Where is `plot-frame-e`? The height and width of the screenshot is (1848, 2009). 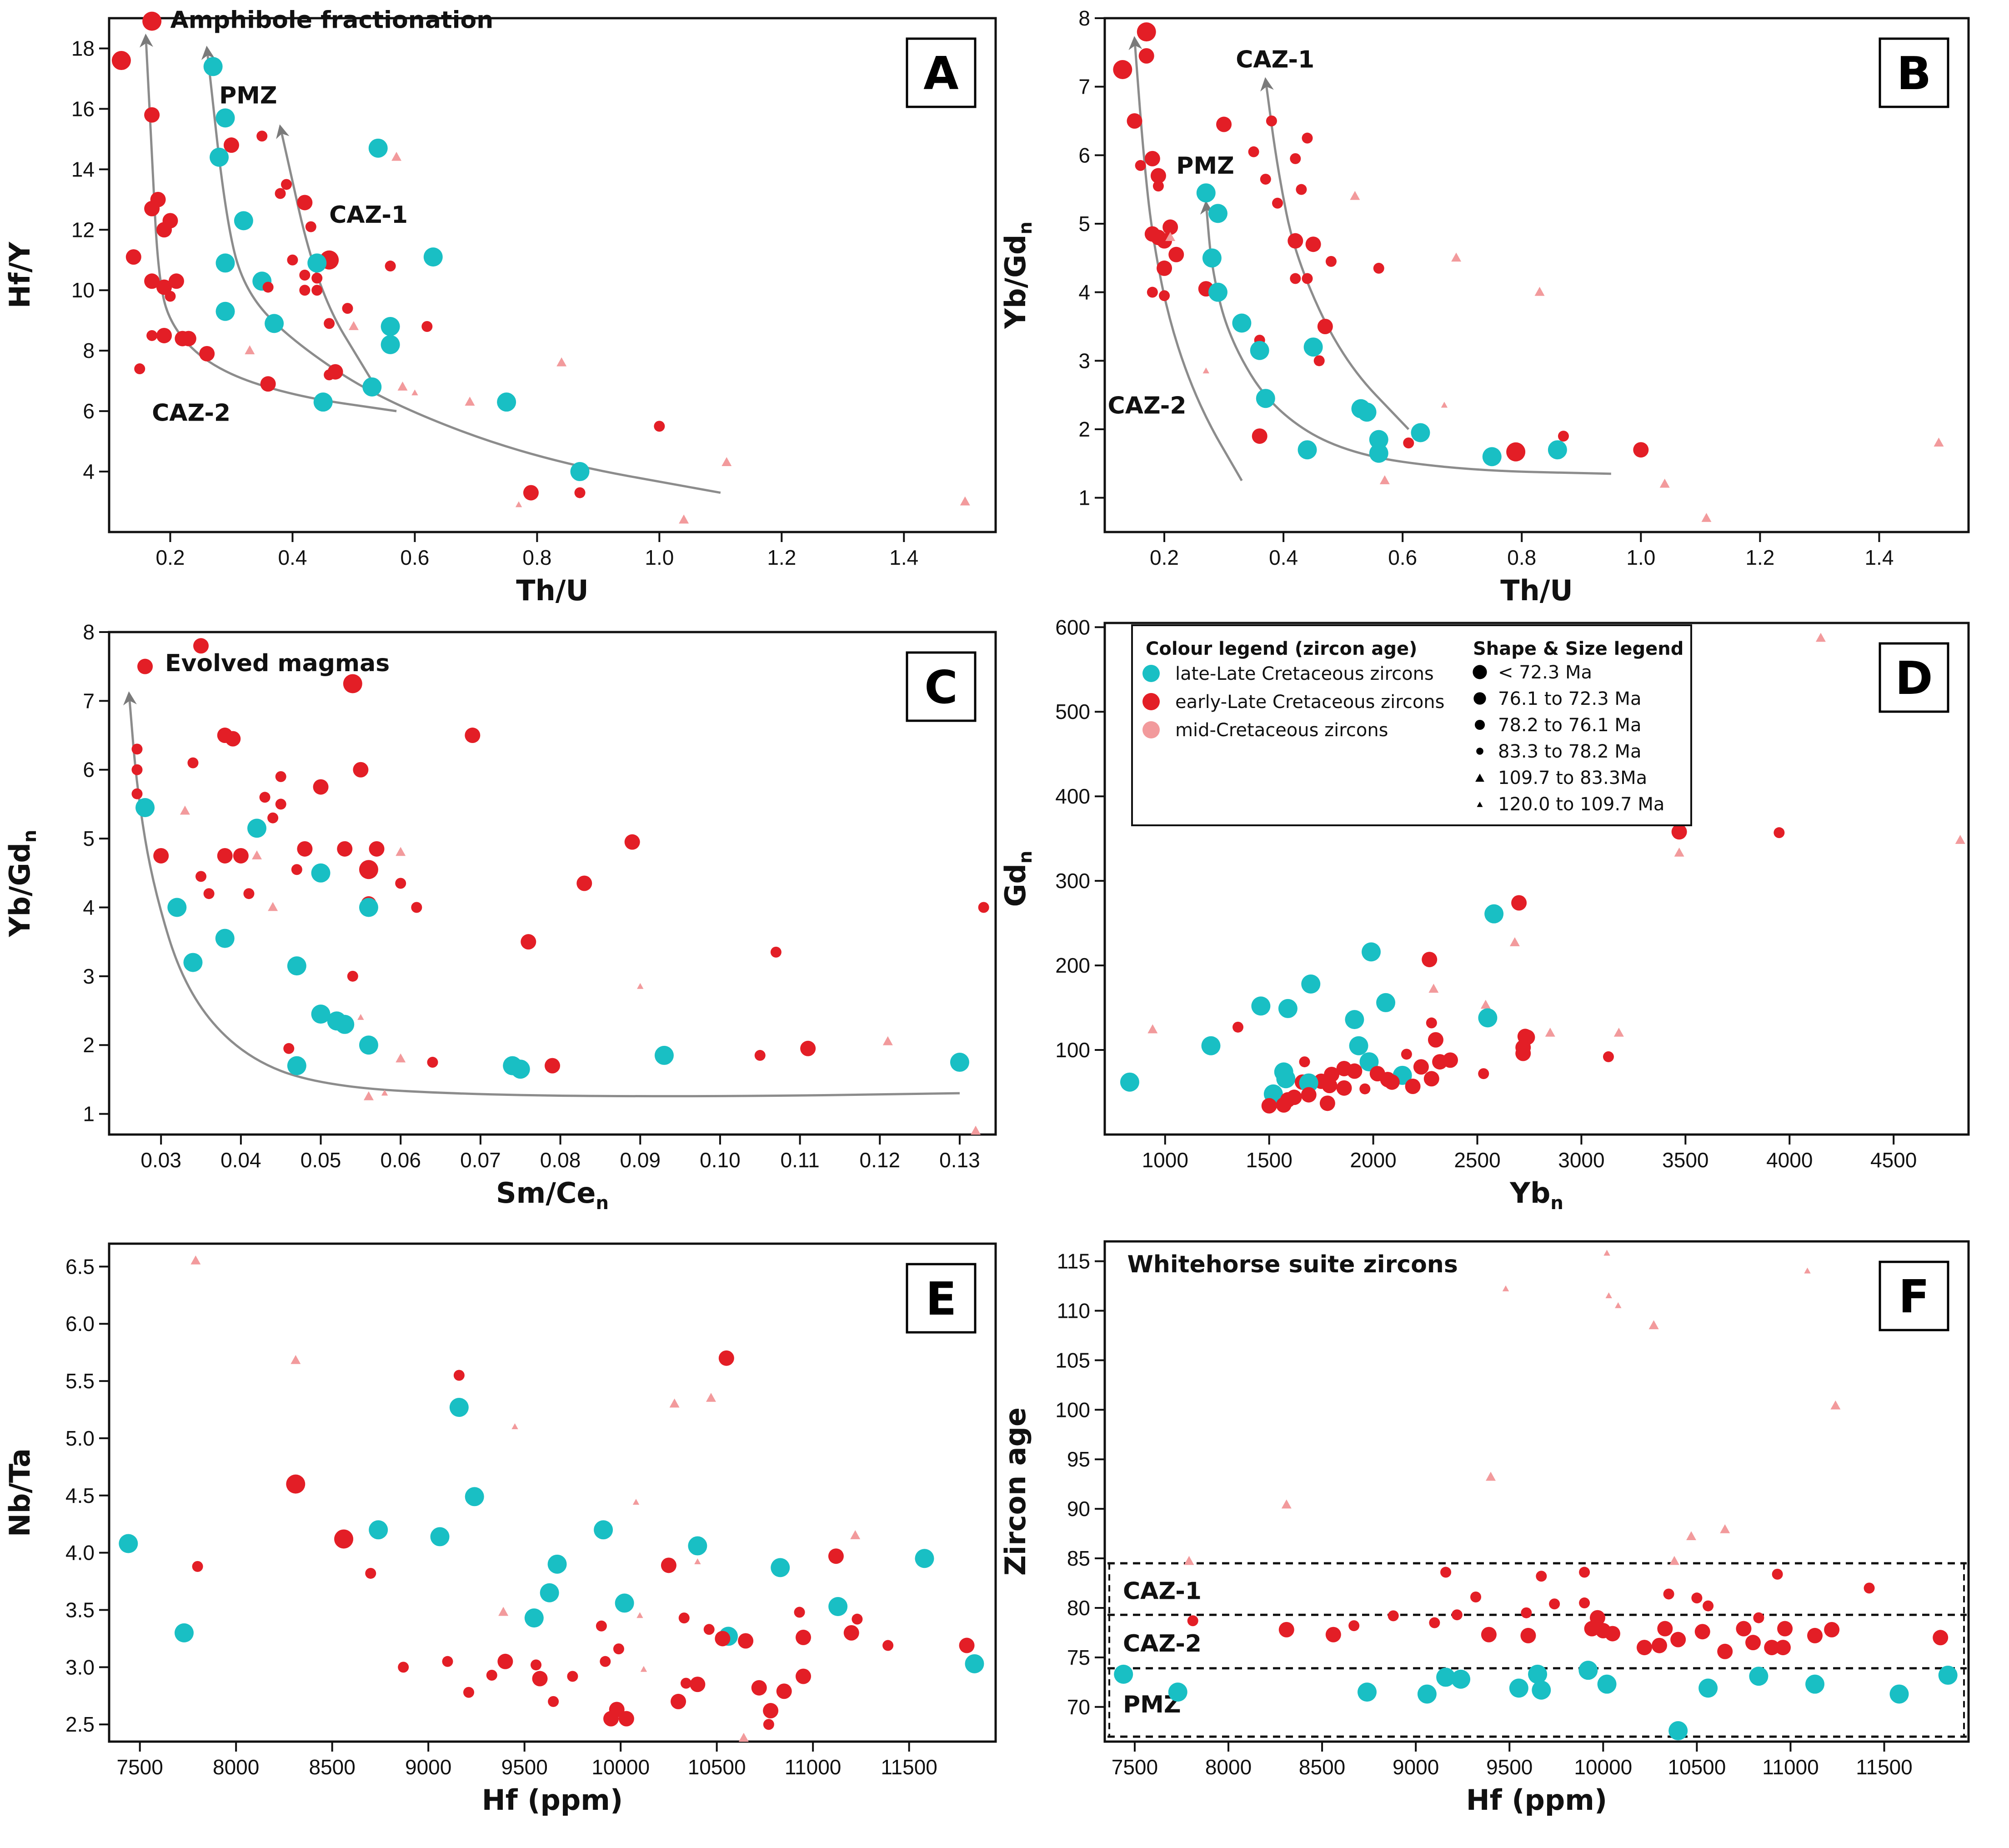 plot-frame-e is located at coordinates (552, 1493).